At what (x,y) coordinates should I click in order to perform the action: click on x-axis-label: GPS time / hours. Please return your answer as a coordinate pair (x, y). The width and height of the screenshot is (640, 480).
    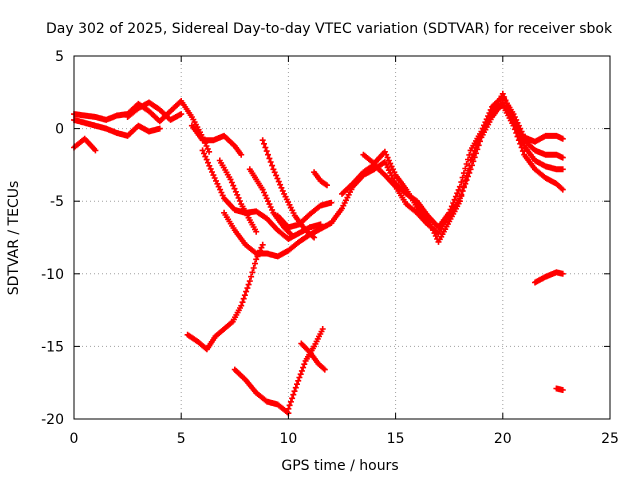
    Looking at the image, I should click on (339, 466).